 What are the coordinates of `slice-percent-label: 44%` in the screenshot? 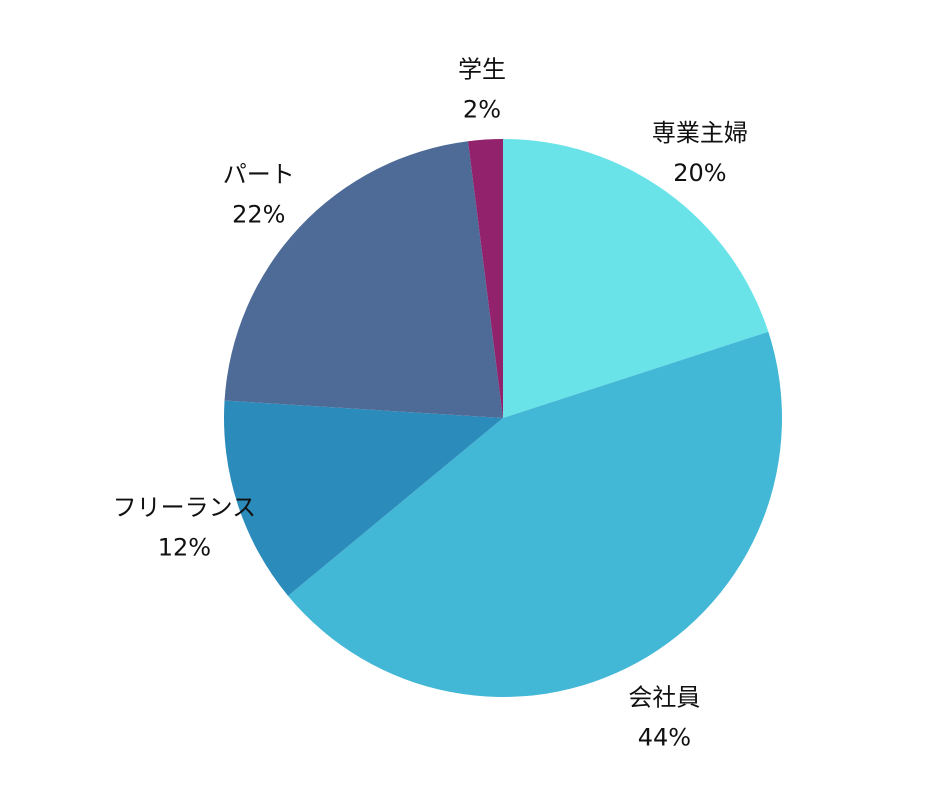 It's located at (664, 738).